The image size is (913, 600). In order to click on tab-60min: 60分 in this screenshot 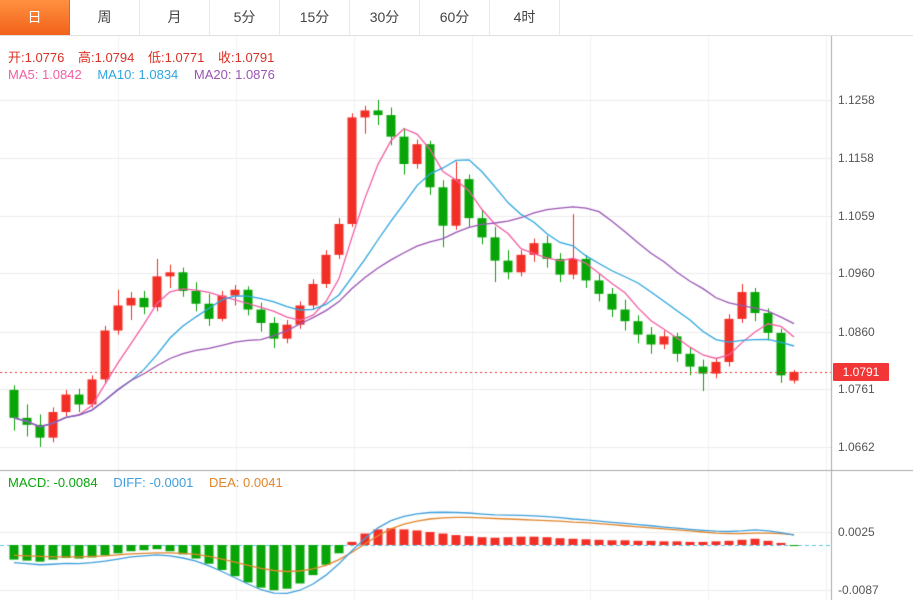, I will do `click(455, 17)`.